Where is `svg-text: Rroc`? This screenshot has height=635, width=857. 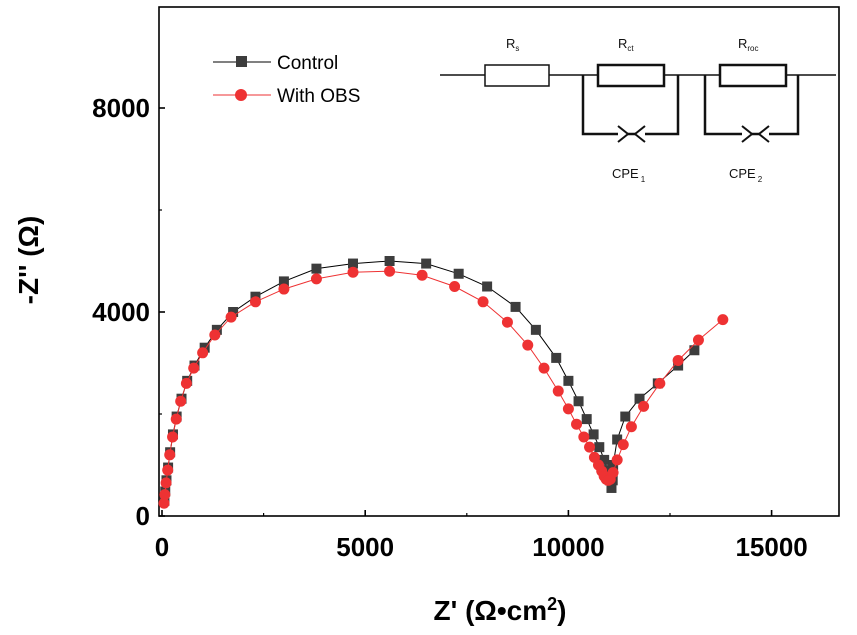
svg-text: Rroc is located at coordinates (748, 44).